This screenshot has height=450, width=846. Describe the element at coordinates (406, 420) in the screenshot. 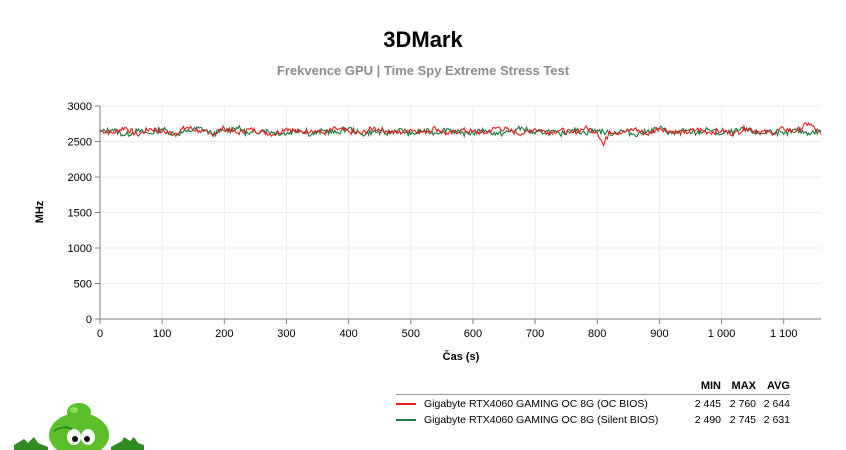

I see `legend-swatch-green` at that location.